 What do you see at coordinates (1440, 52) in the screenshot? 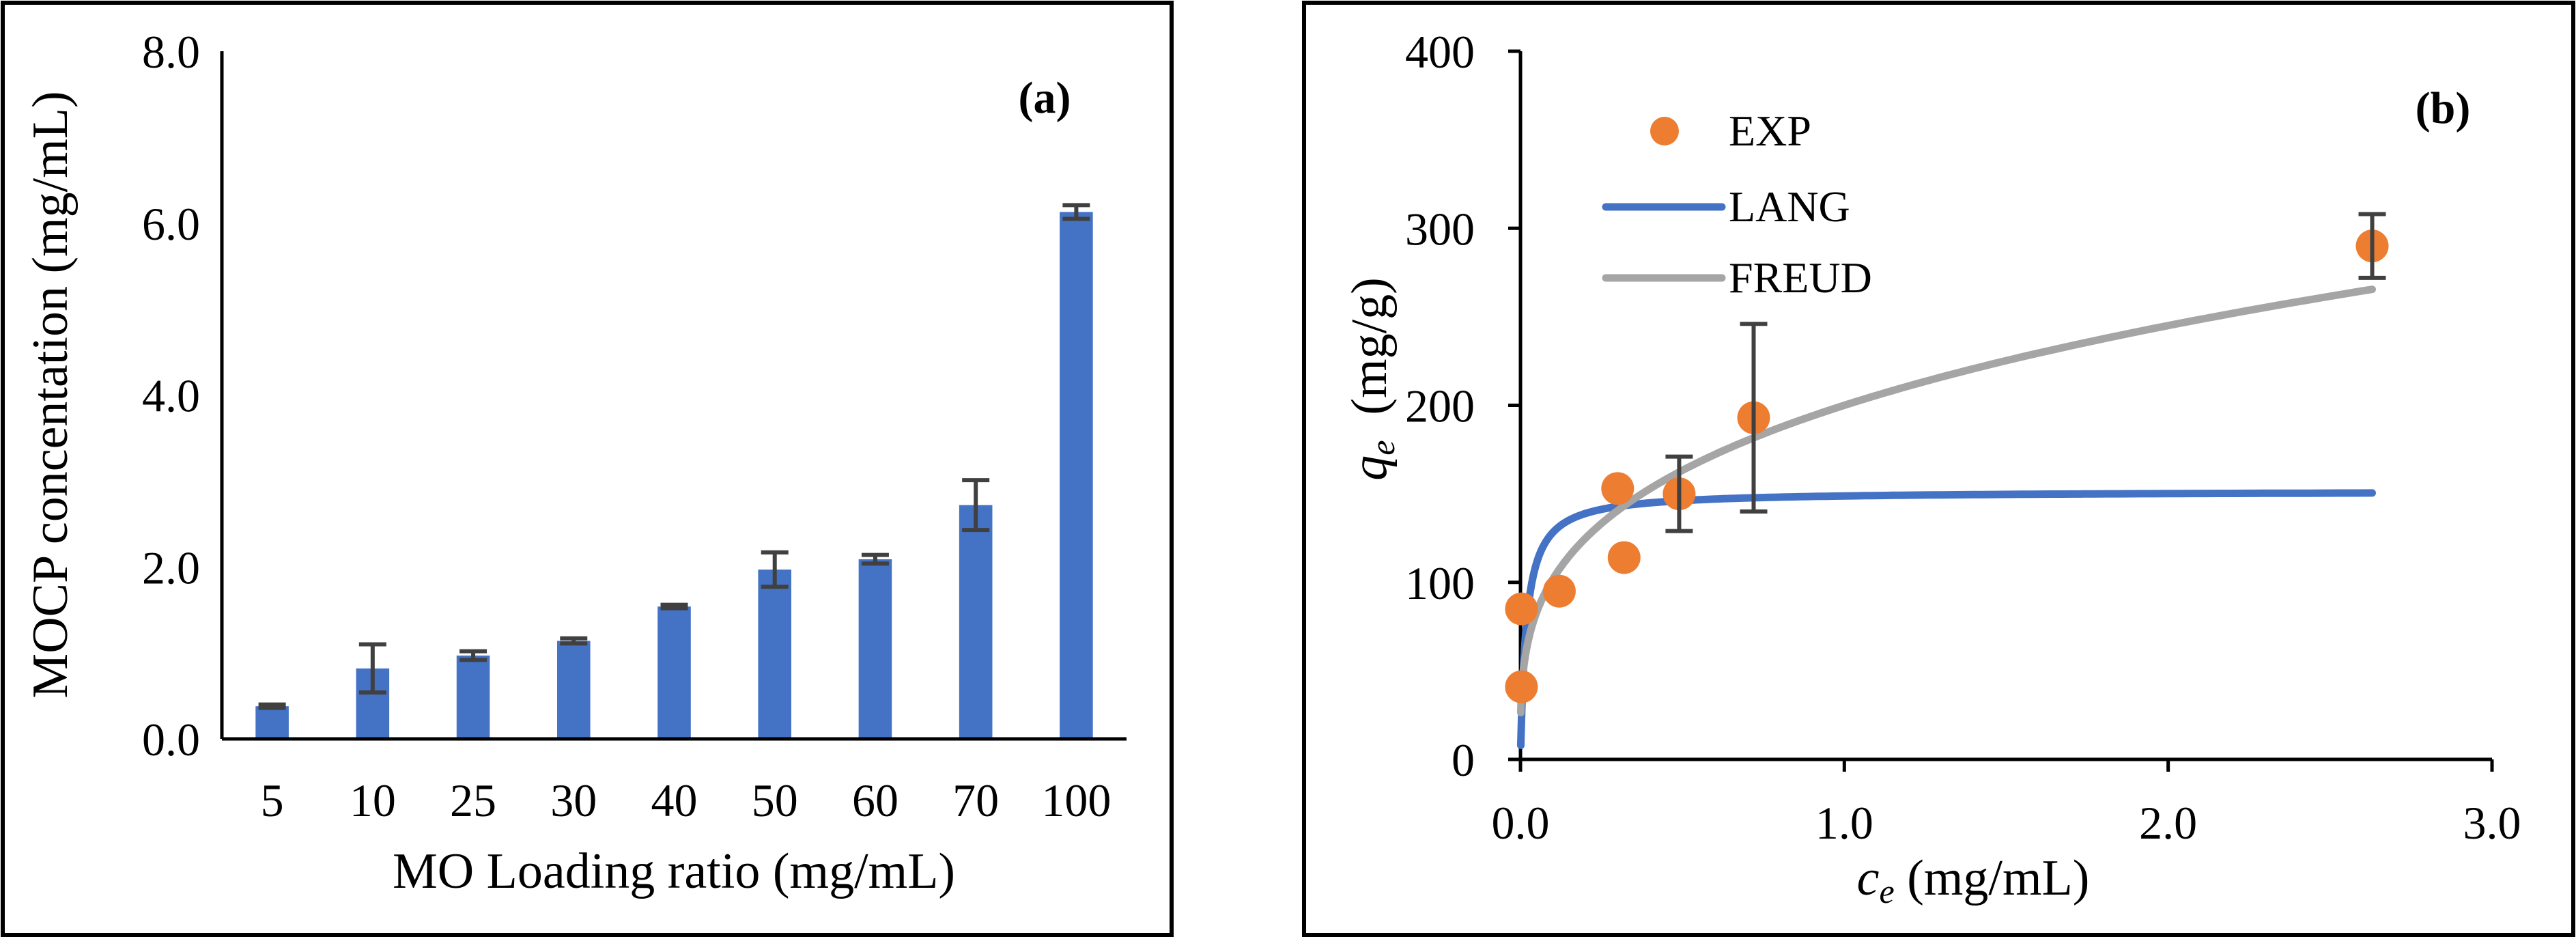
I see `y-tick-label: 400` at bounding box center [1440, 52].